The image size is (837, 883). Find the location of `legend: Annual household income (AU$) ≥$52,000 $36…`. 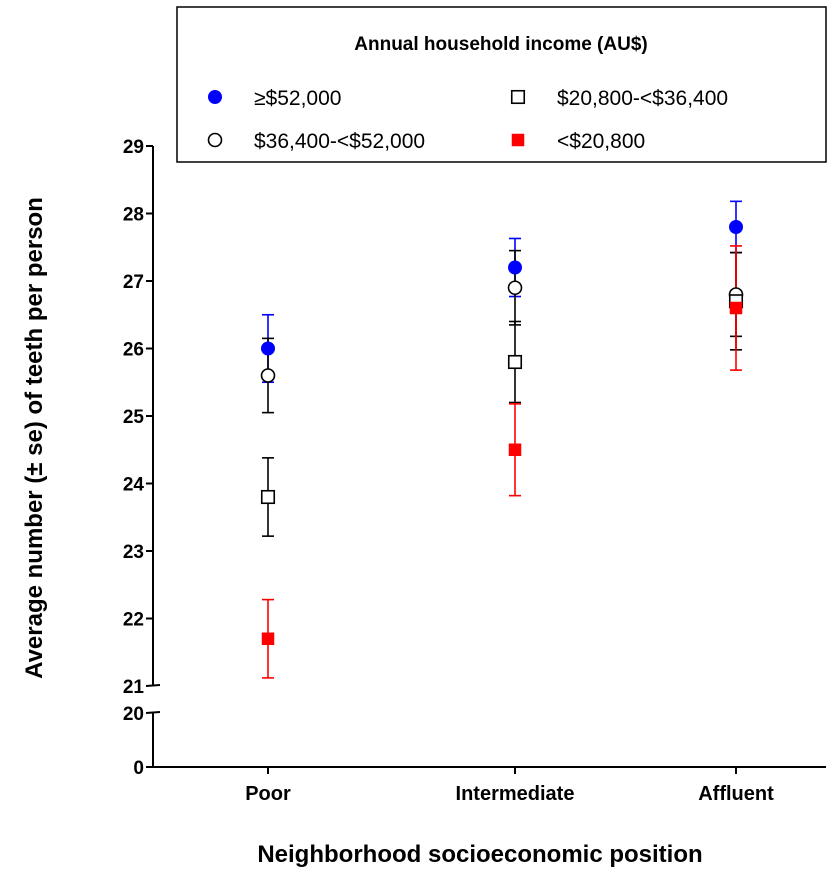

legend: Annual household income (AU$) ≥$52,000 $36… is located at coordinates (501, 84).